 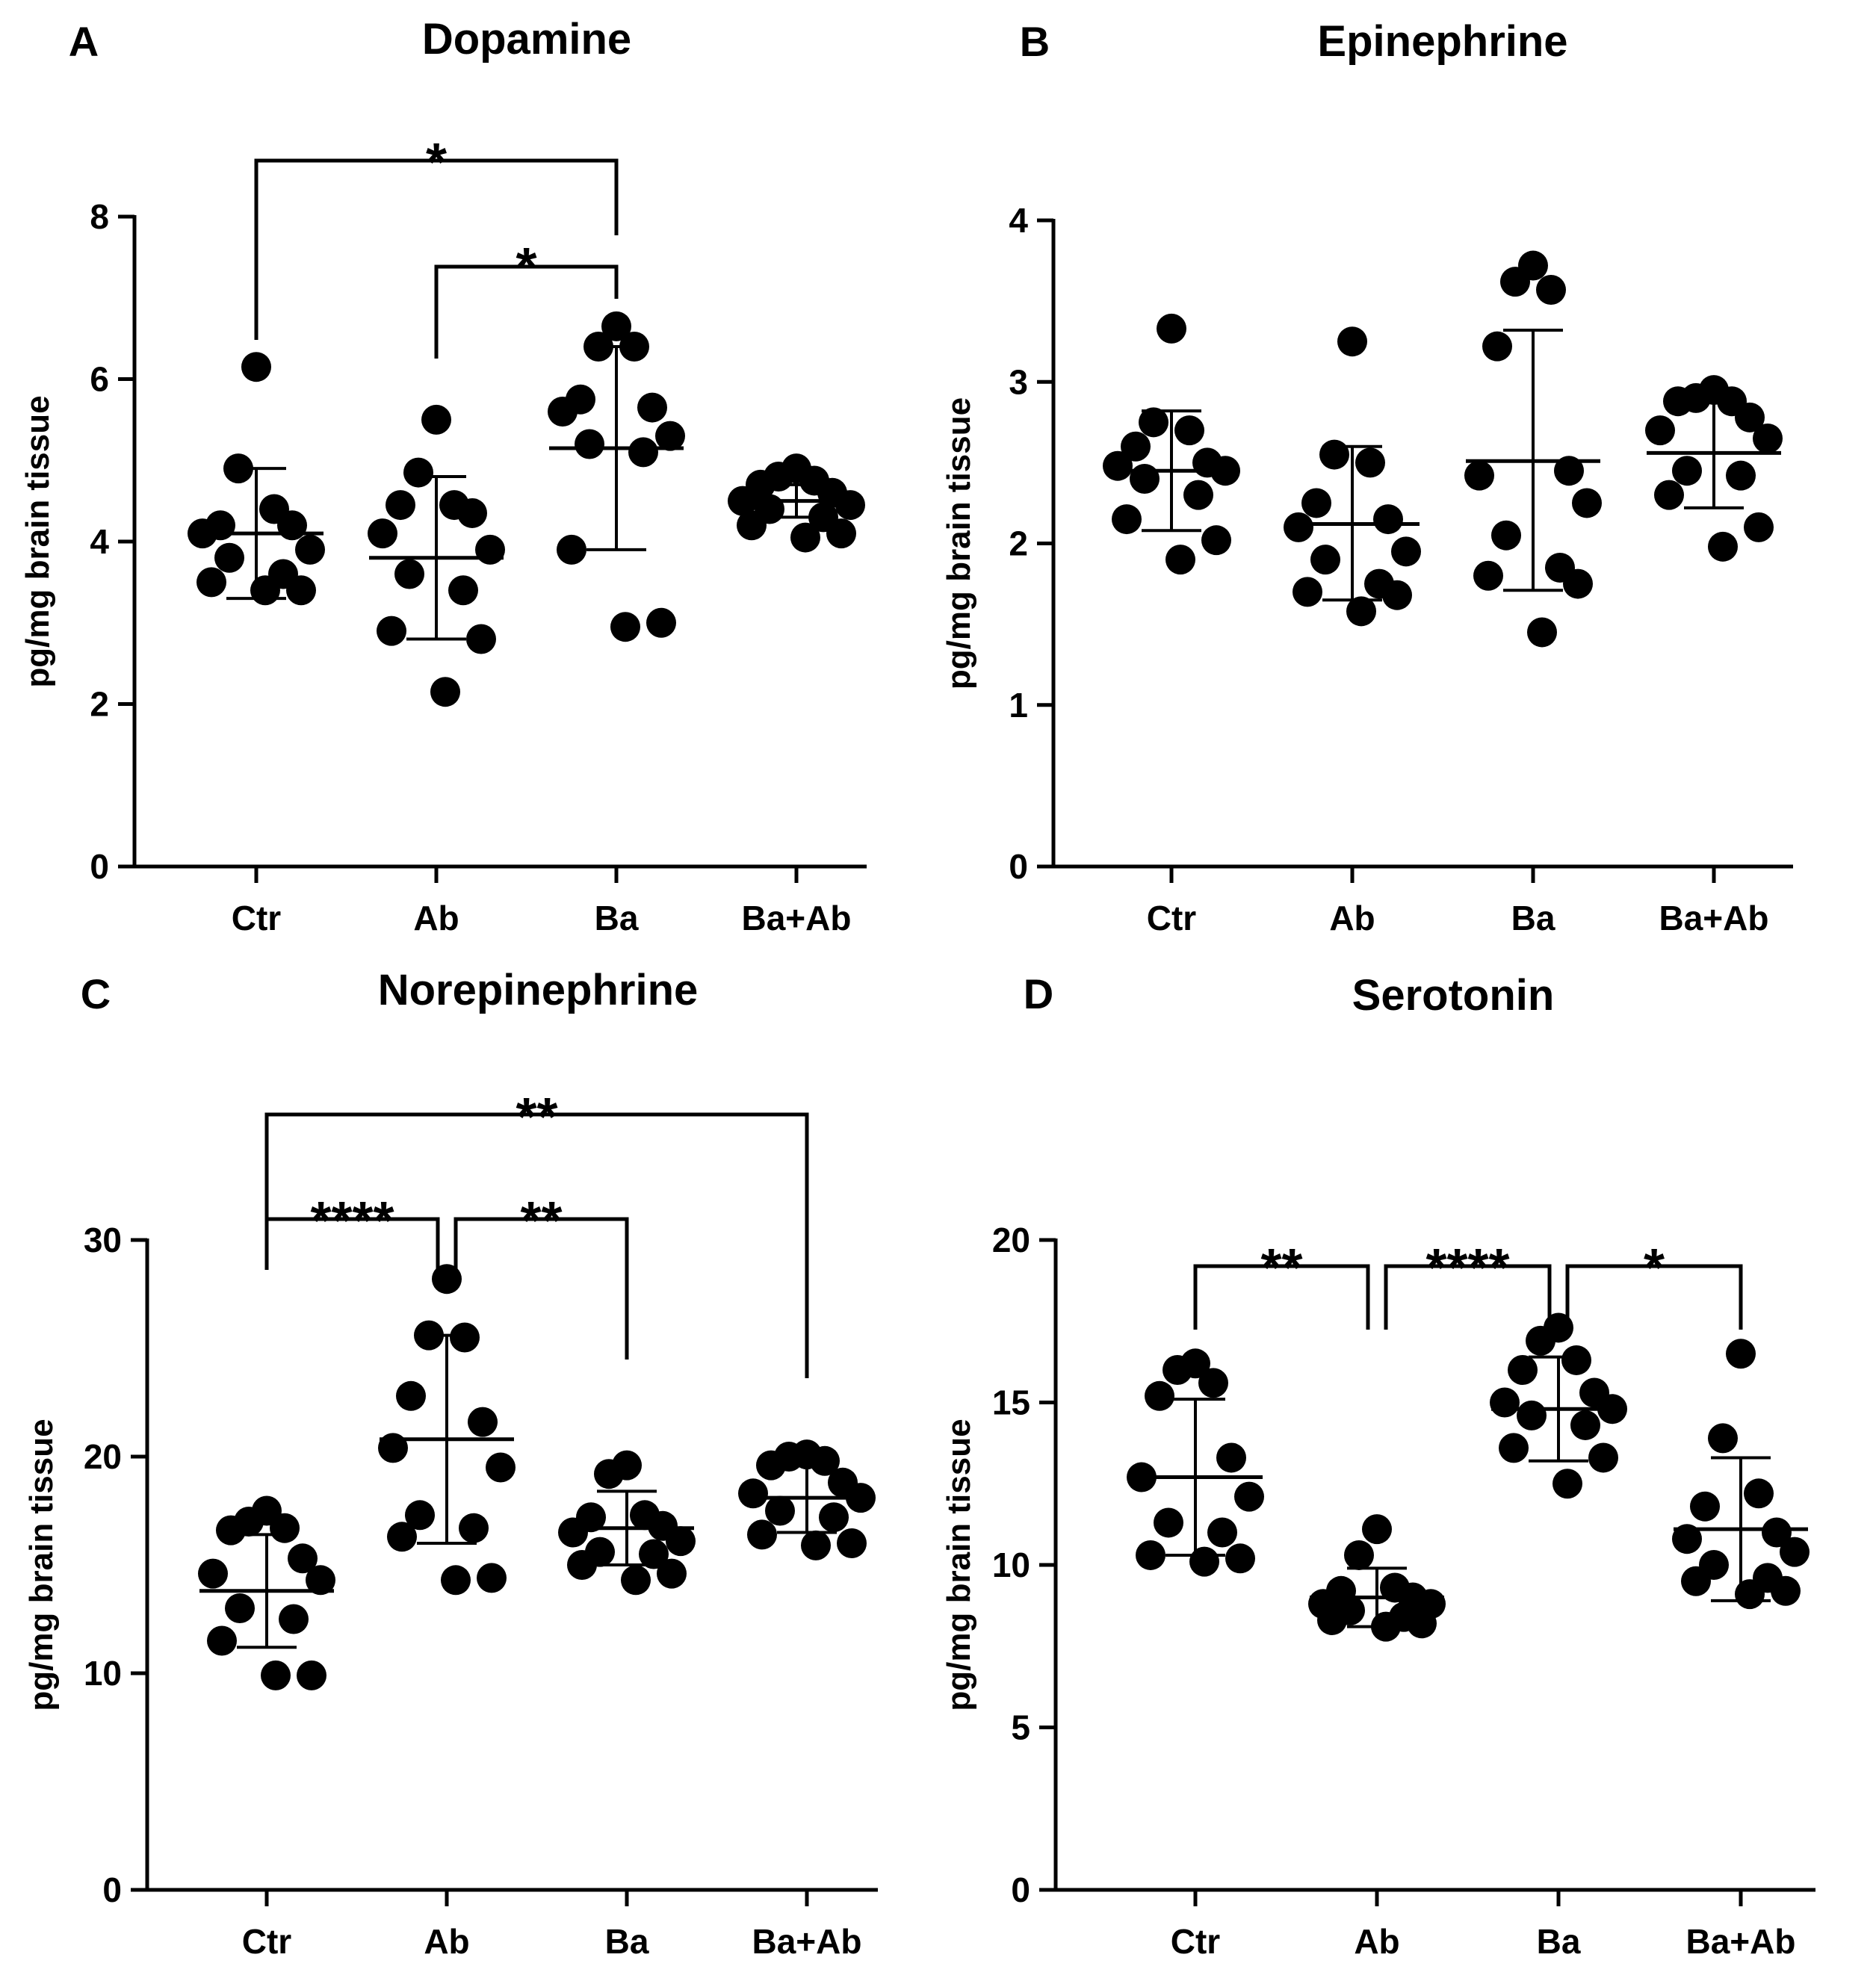 I want to click on panel-letter: C, so click(x=96, y=994).